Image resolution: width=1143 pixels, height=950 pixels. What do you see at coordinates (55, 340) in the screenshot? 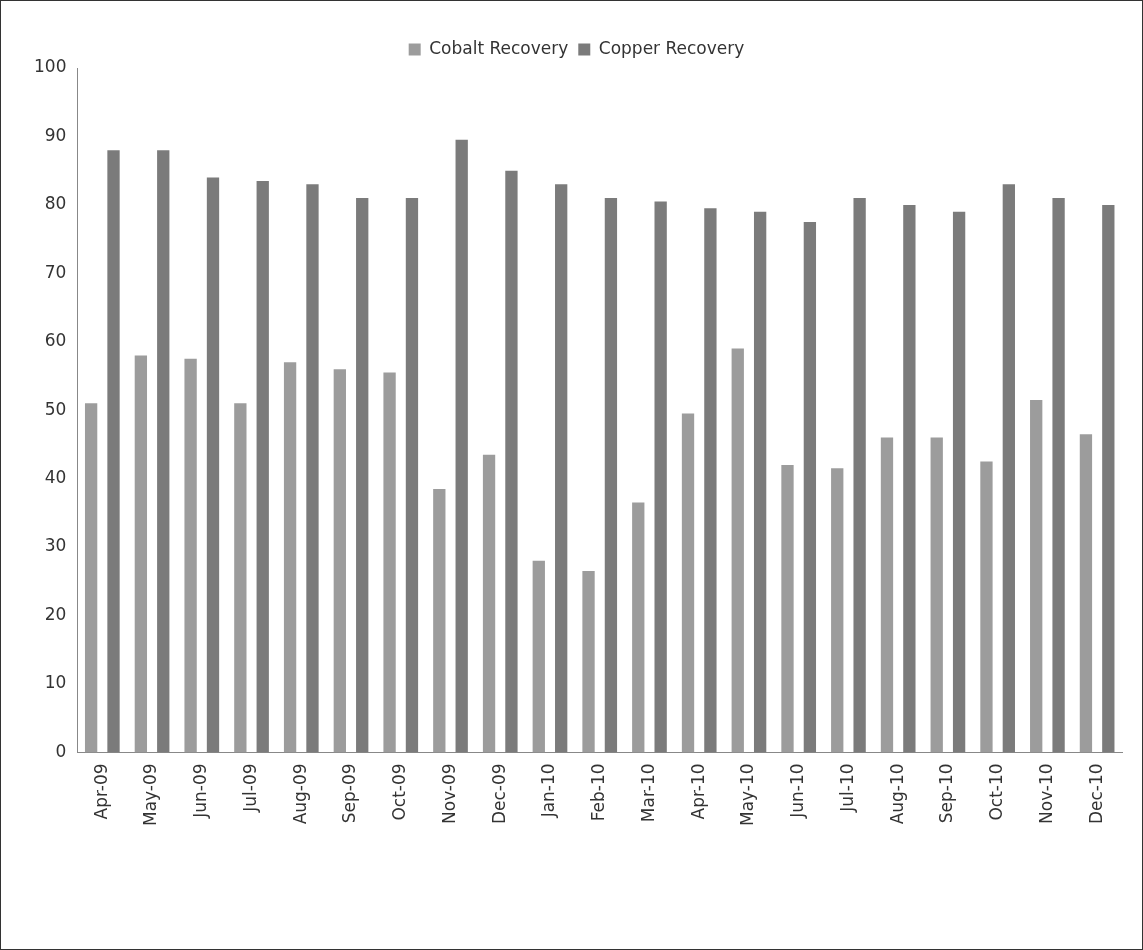
I see `y-tick-label: 60` at bounding box center [55, 340].